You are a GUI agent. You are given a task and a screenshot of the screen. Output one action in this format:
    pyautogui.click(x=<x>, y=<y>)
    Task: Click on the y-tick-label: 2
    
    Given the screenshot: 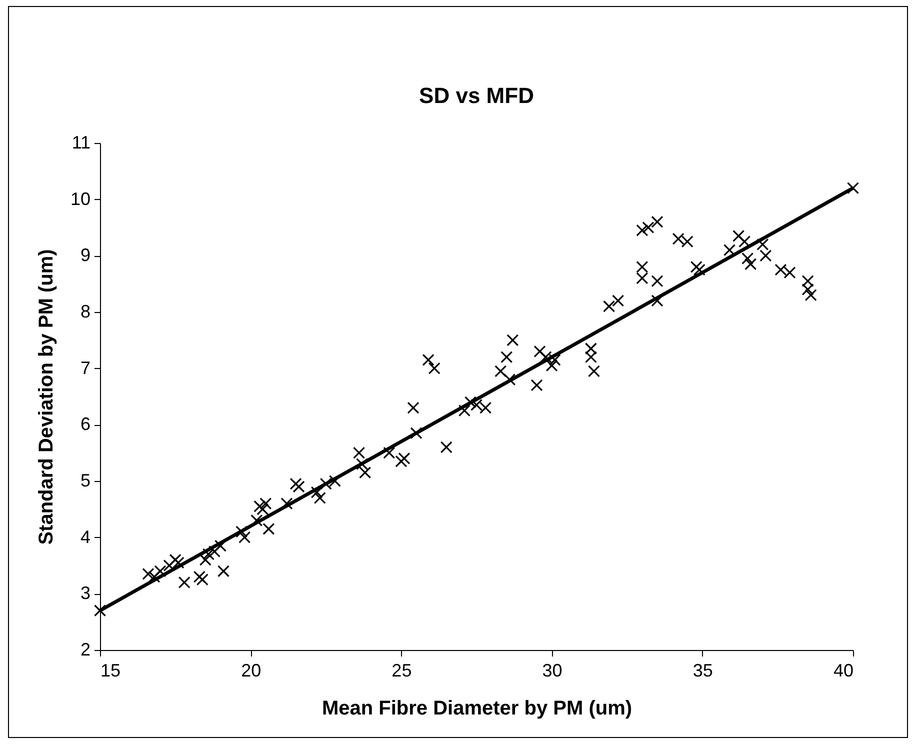 What is the action you would take?
    pyautogui.click(x=85, y=650)
    